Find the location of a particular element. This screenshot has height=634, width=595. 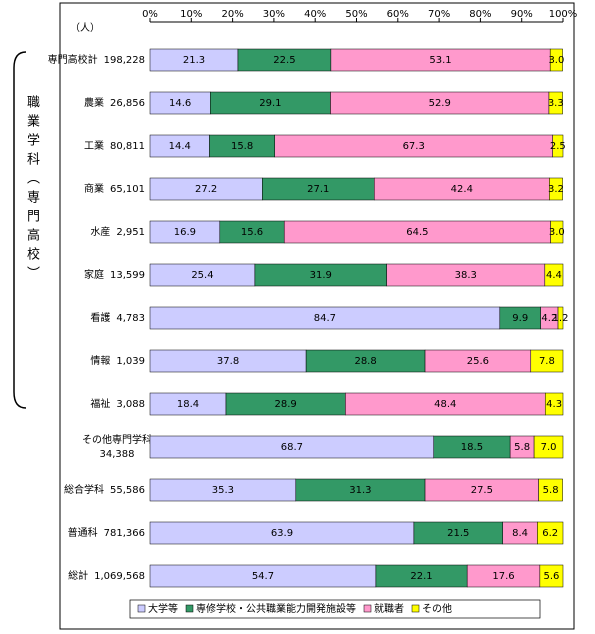

category-name: 工業 is located at coordinates (94, 145).